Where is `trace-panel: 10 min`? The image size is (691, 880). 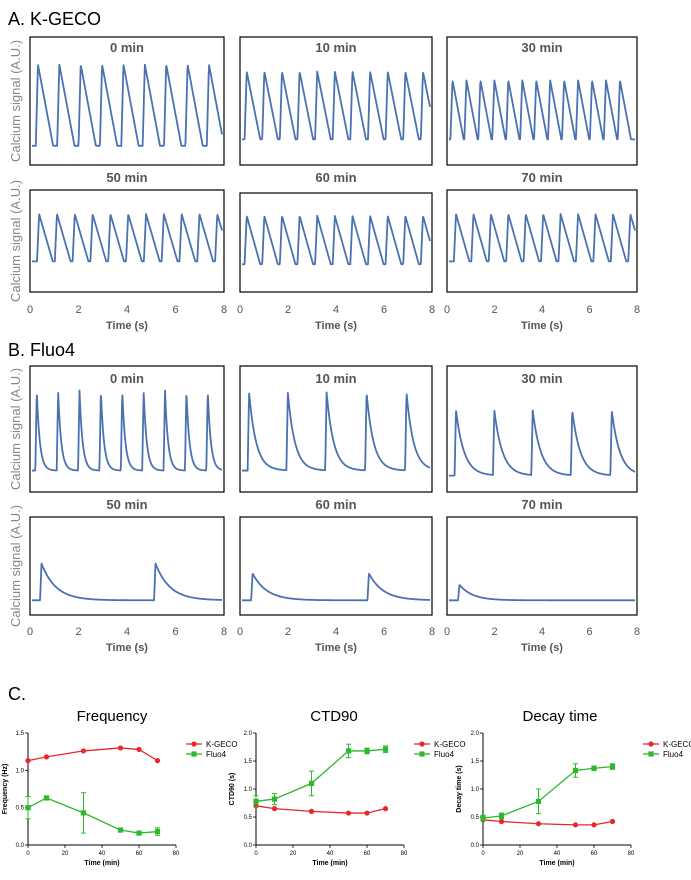
trace-panel: 10 min is located at coordinates (336, 429).